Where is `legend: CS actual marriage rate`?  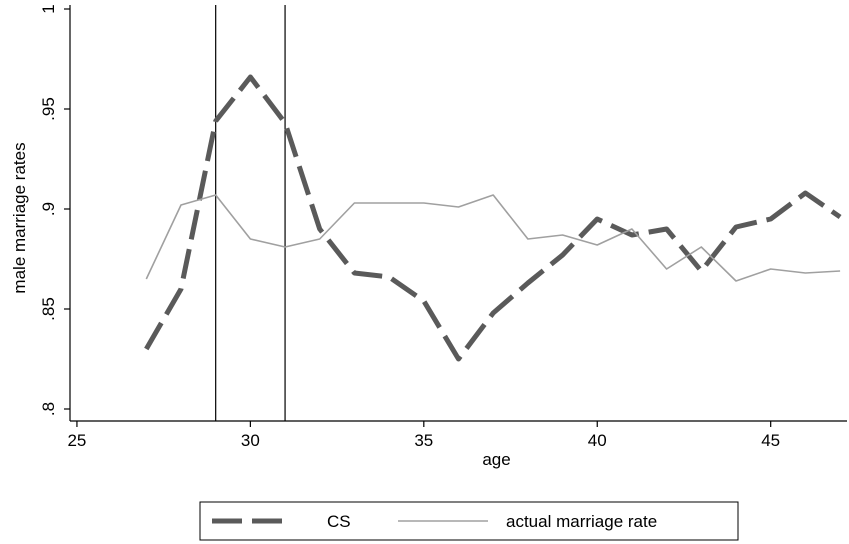 legend: CS actual marriage rate is located at coordinates (469, 521).